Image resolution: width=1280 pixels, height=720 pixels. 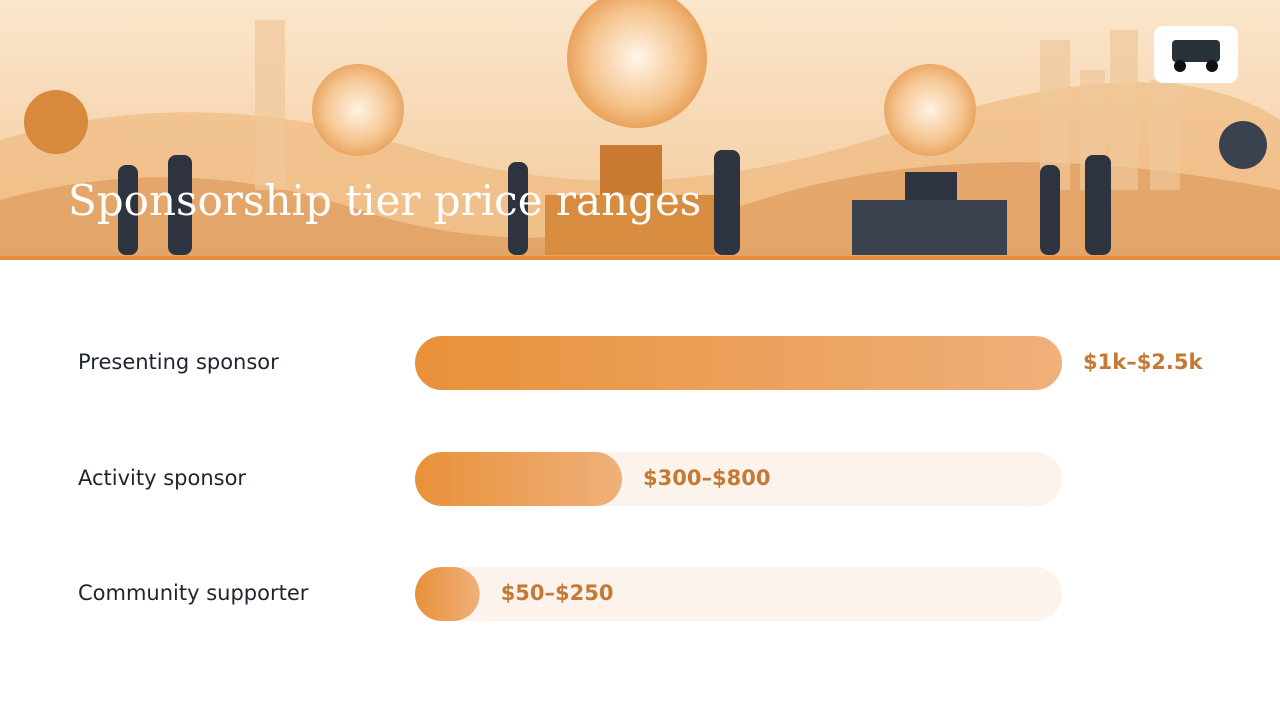 I want to click on value-label: $50–$250, so click(x=557, y=593).